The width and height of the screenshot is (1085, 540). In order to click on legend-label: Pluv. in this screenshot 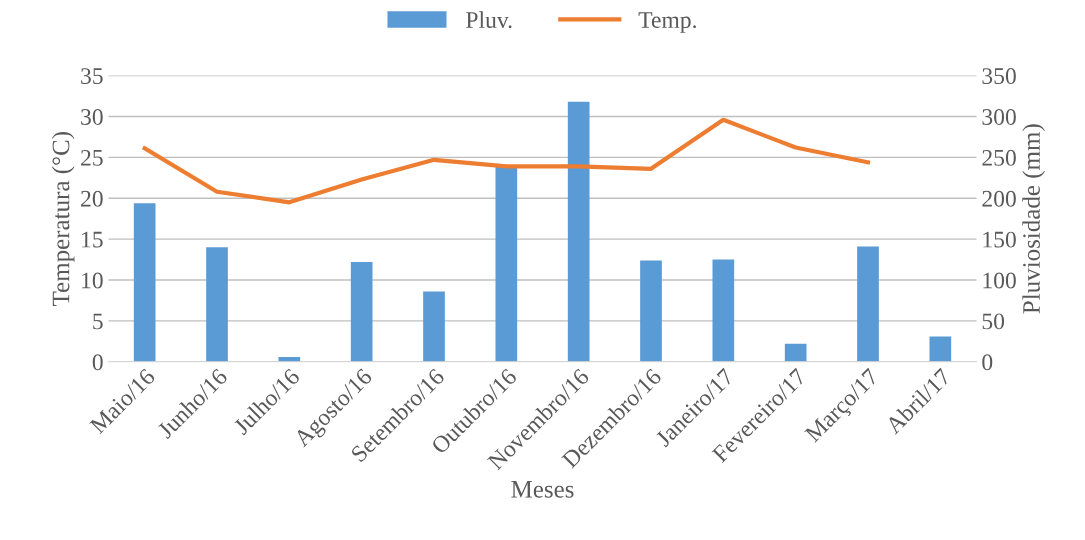, I will do `click(489, 20)`.